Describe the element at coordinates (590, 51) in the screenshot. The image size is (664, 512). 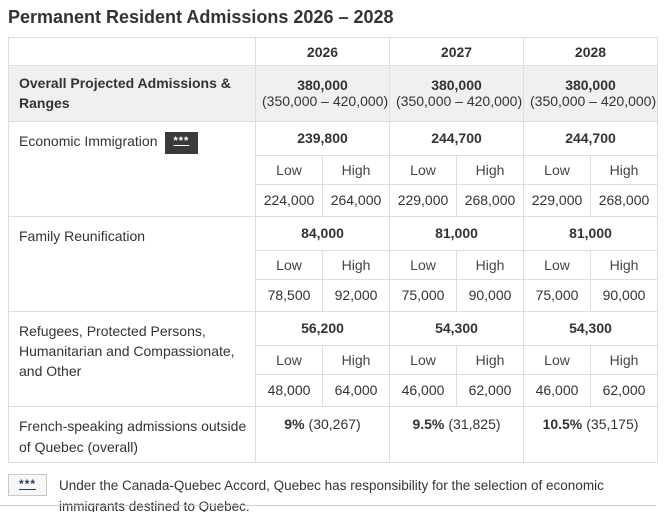
I see `year-header-2028: 2028` at that location.